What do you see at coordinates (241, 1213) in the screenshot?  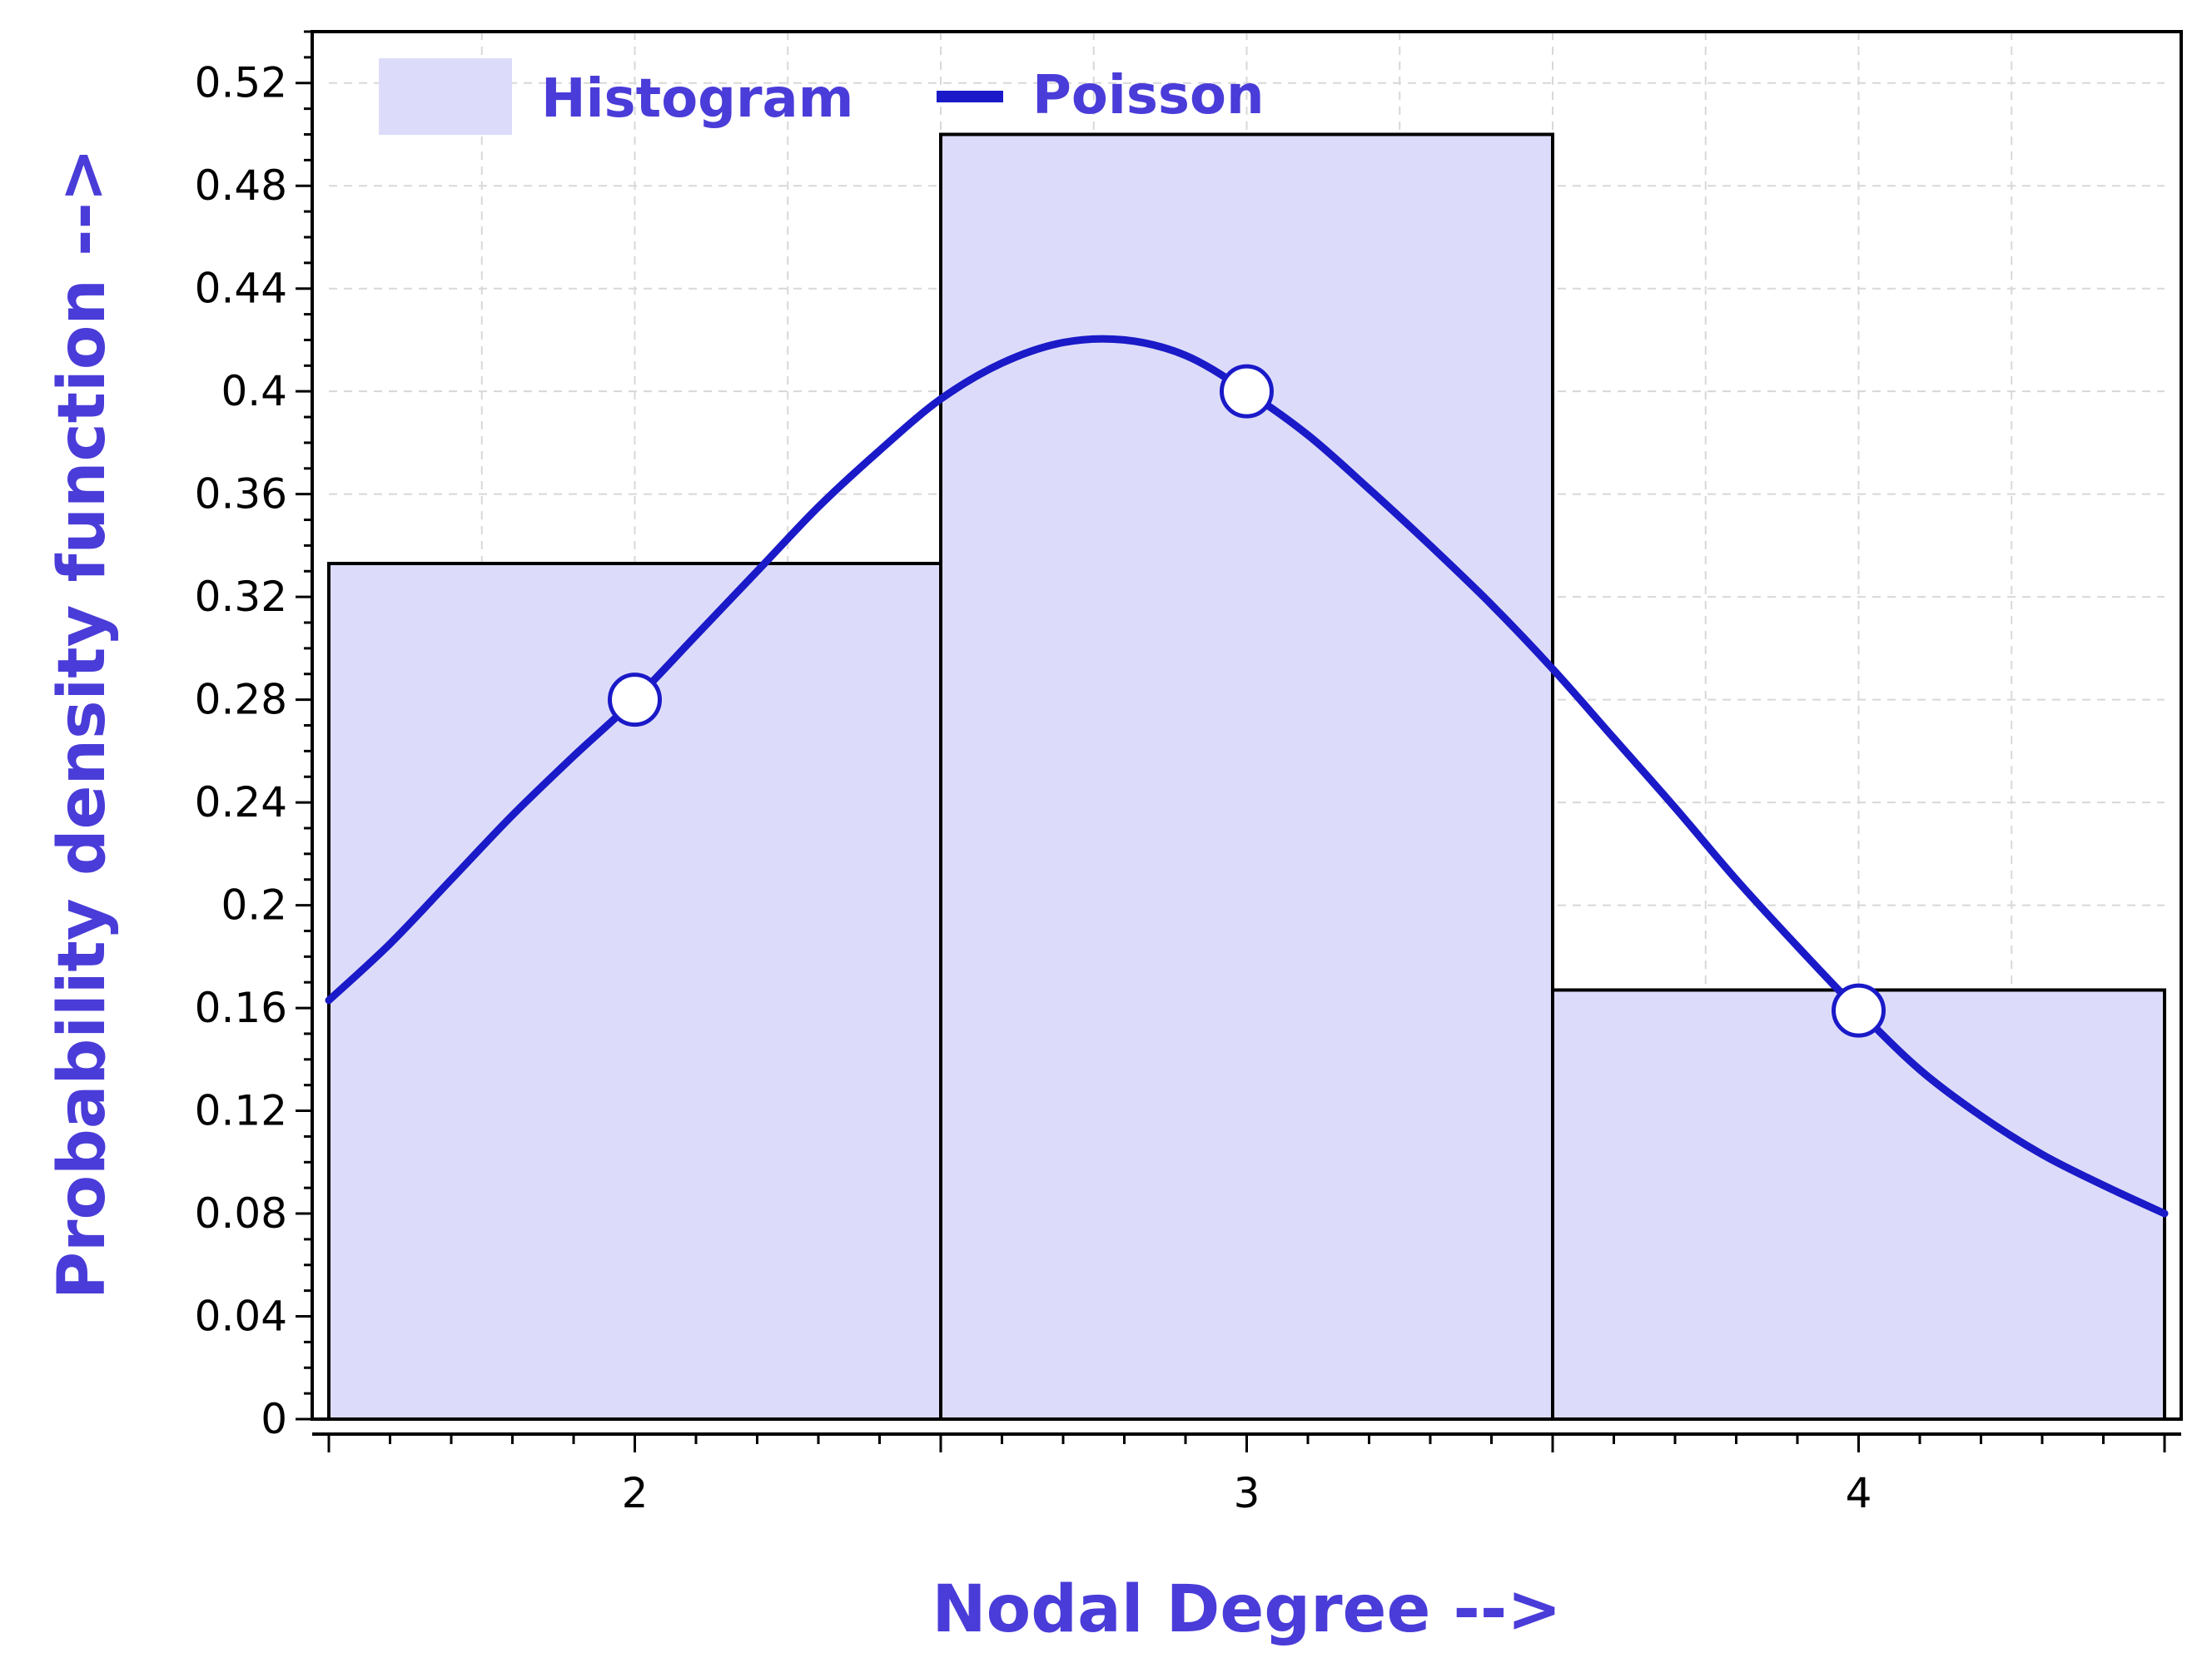 I see `y-tick-label: 0.08` at bounding box center [241, 1213].